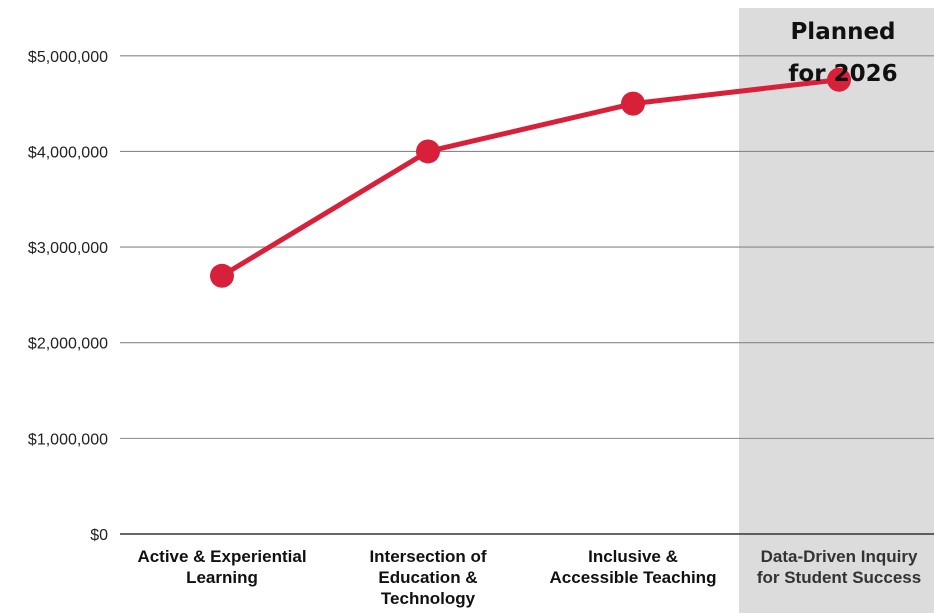 This screenshot has height=613, width=934. Describe the element at coordinates (68, 248) in the screenshot. I see `y-tick-label: $3,000,000` at that location.